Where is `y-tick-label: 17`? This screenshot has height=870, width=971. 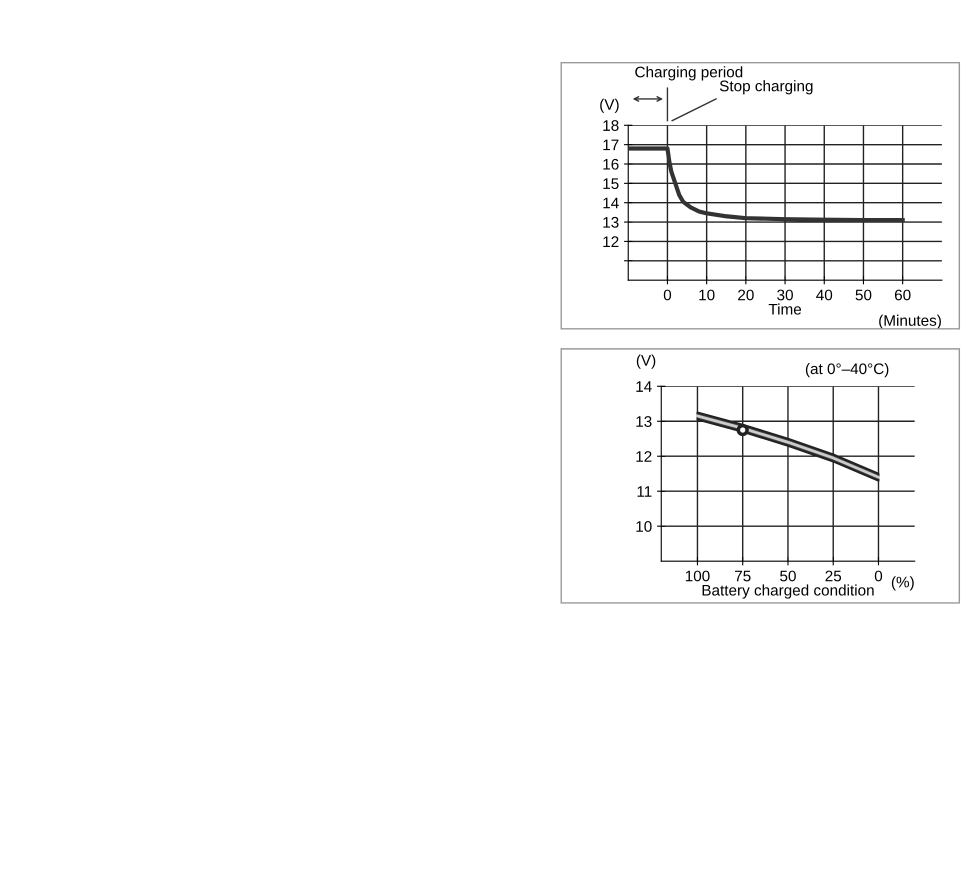
y-tick-label: 17 is located at coordinates (610, 145).